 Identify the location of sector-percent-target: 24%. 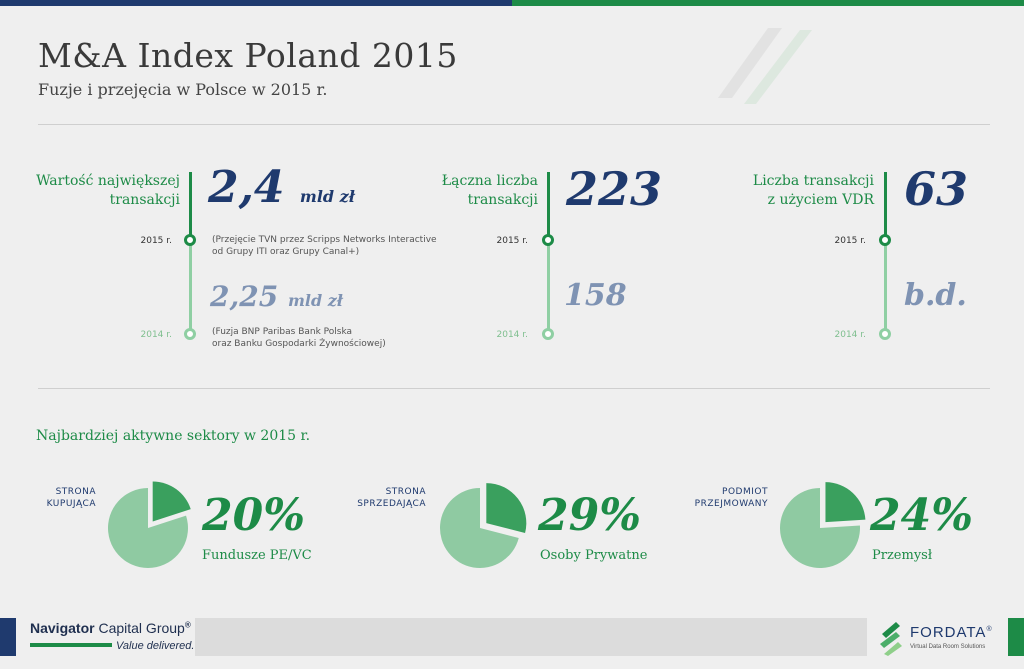
(922, 515).